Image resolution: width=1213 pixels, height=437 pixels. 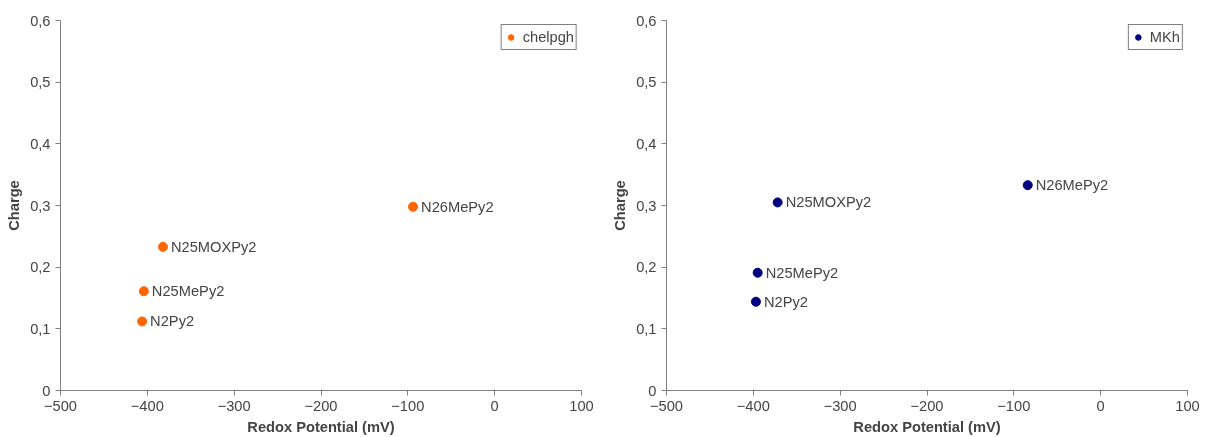 I want to click on legend-label: MKh, so click(x=1164, y=37).